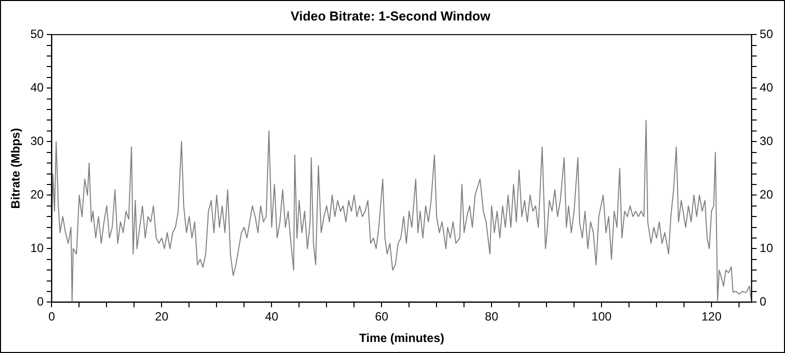  I want to click on y2-tick-label: 0, so click(763, 301).